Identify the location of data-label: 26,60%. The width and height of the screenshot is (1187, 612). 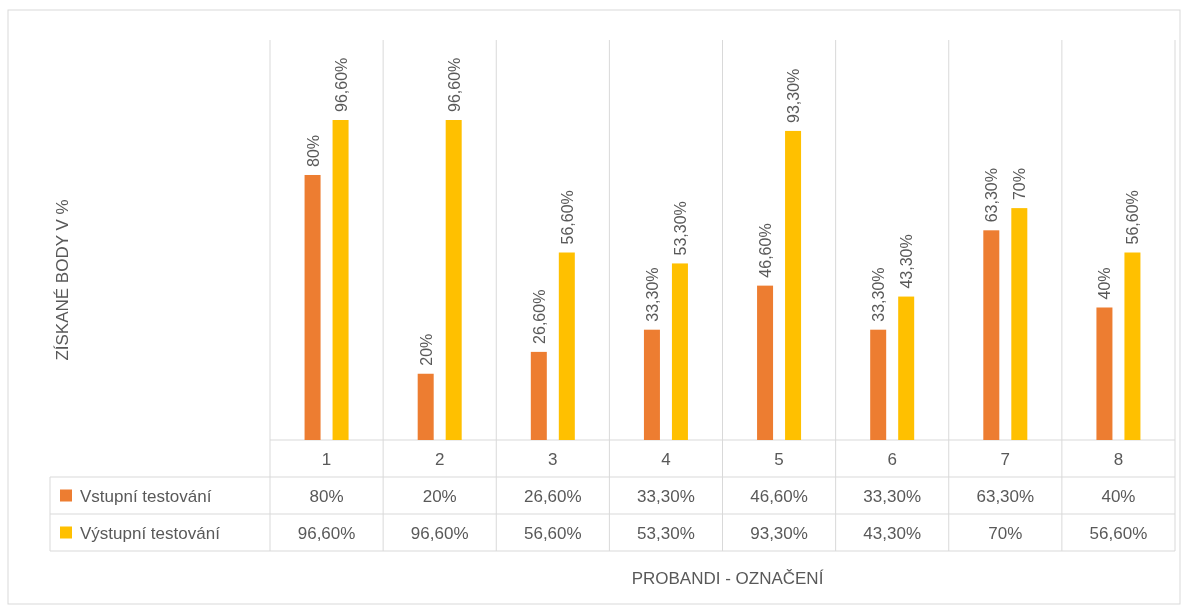
(552, 496).